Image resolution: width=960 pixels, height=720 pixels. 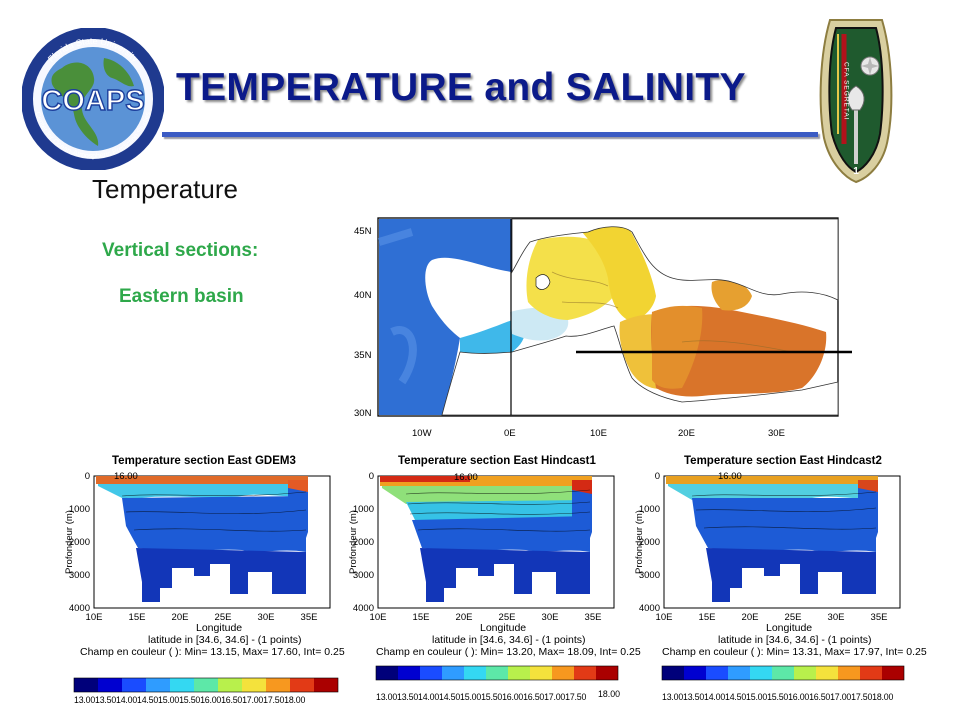 What do you see at coordinates (510, 433) in the screenshot?
I see `map-lon-label: 0E` at bounding box center [510, 433].